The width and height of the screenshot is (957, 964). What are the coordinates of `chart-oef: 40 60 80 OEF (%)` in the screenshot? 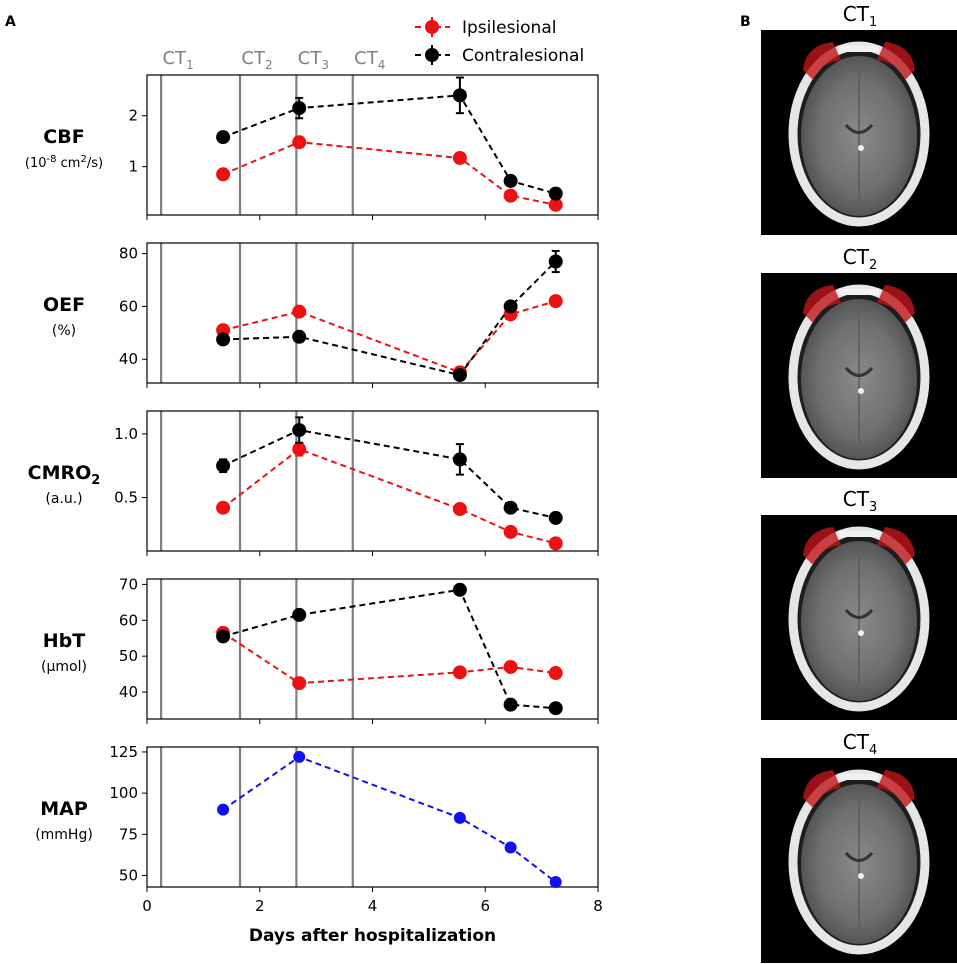 It's located at (321, 315).